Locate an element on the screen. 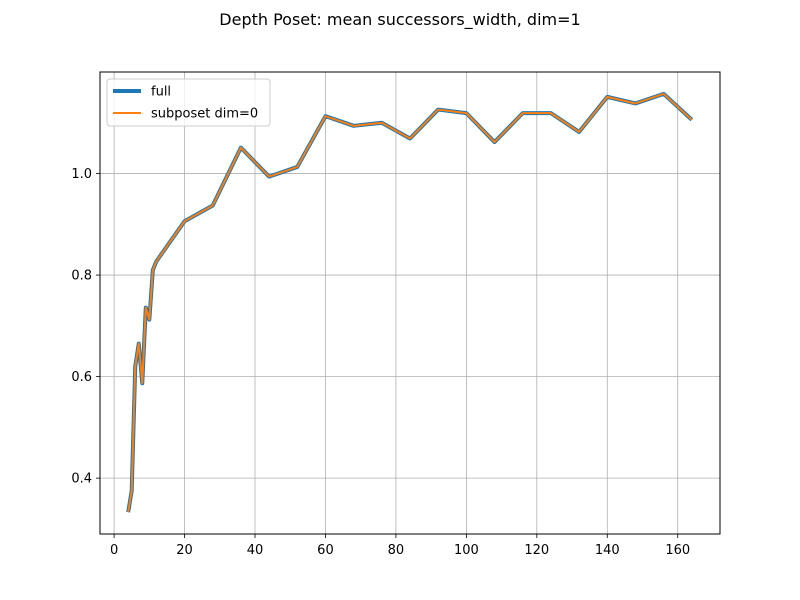 This screenshot has width=800, height=600. x-tick-label: 20 is located at coordinates (184, 550).